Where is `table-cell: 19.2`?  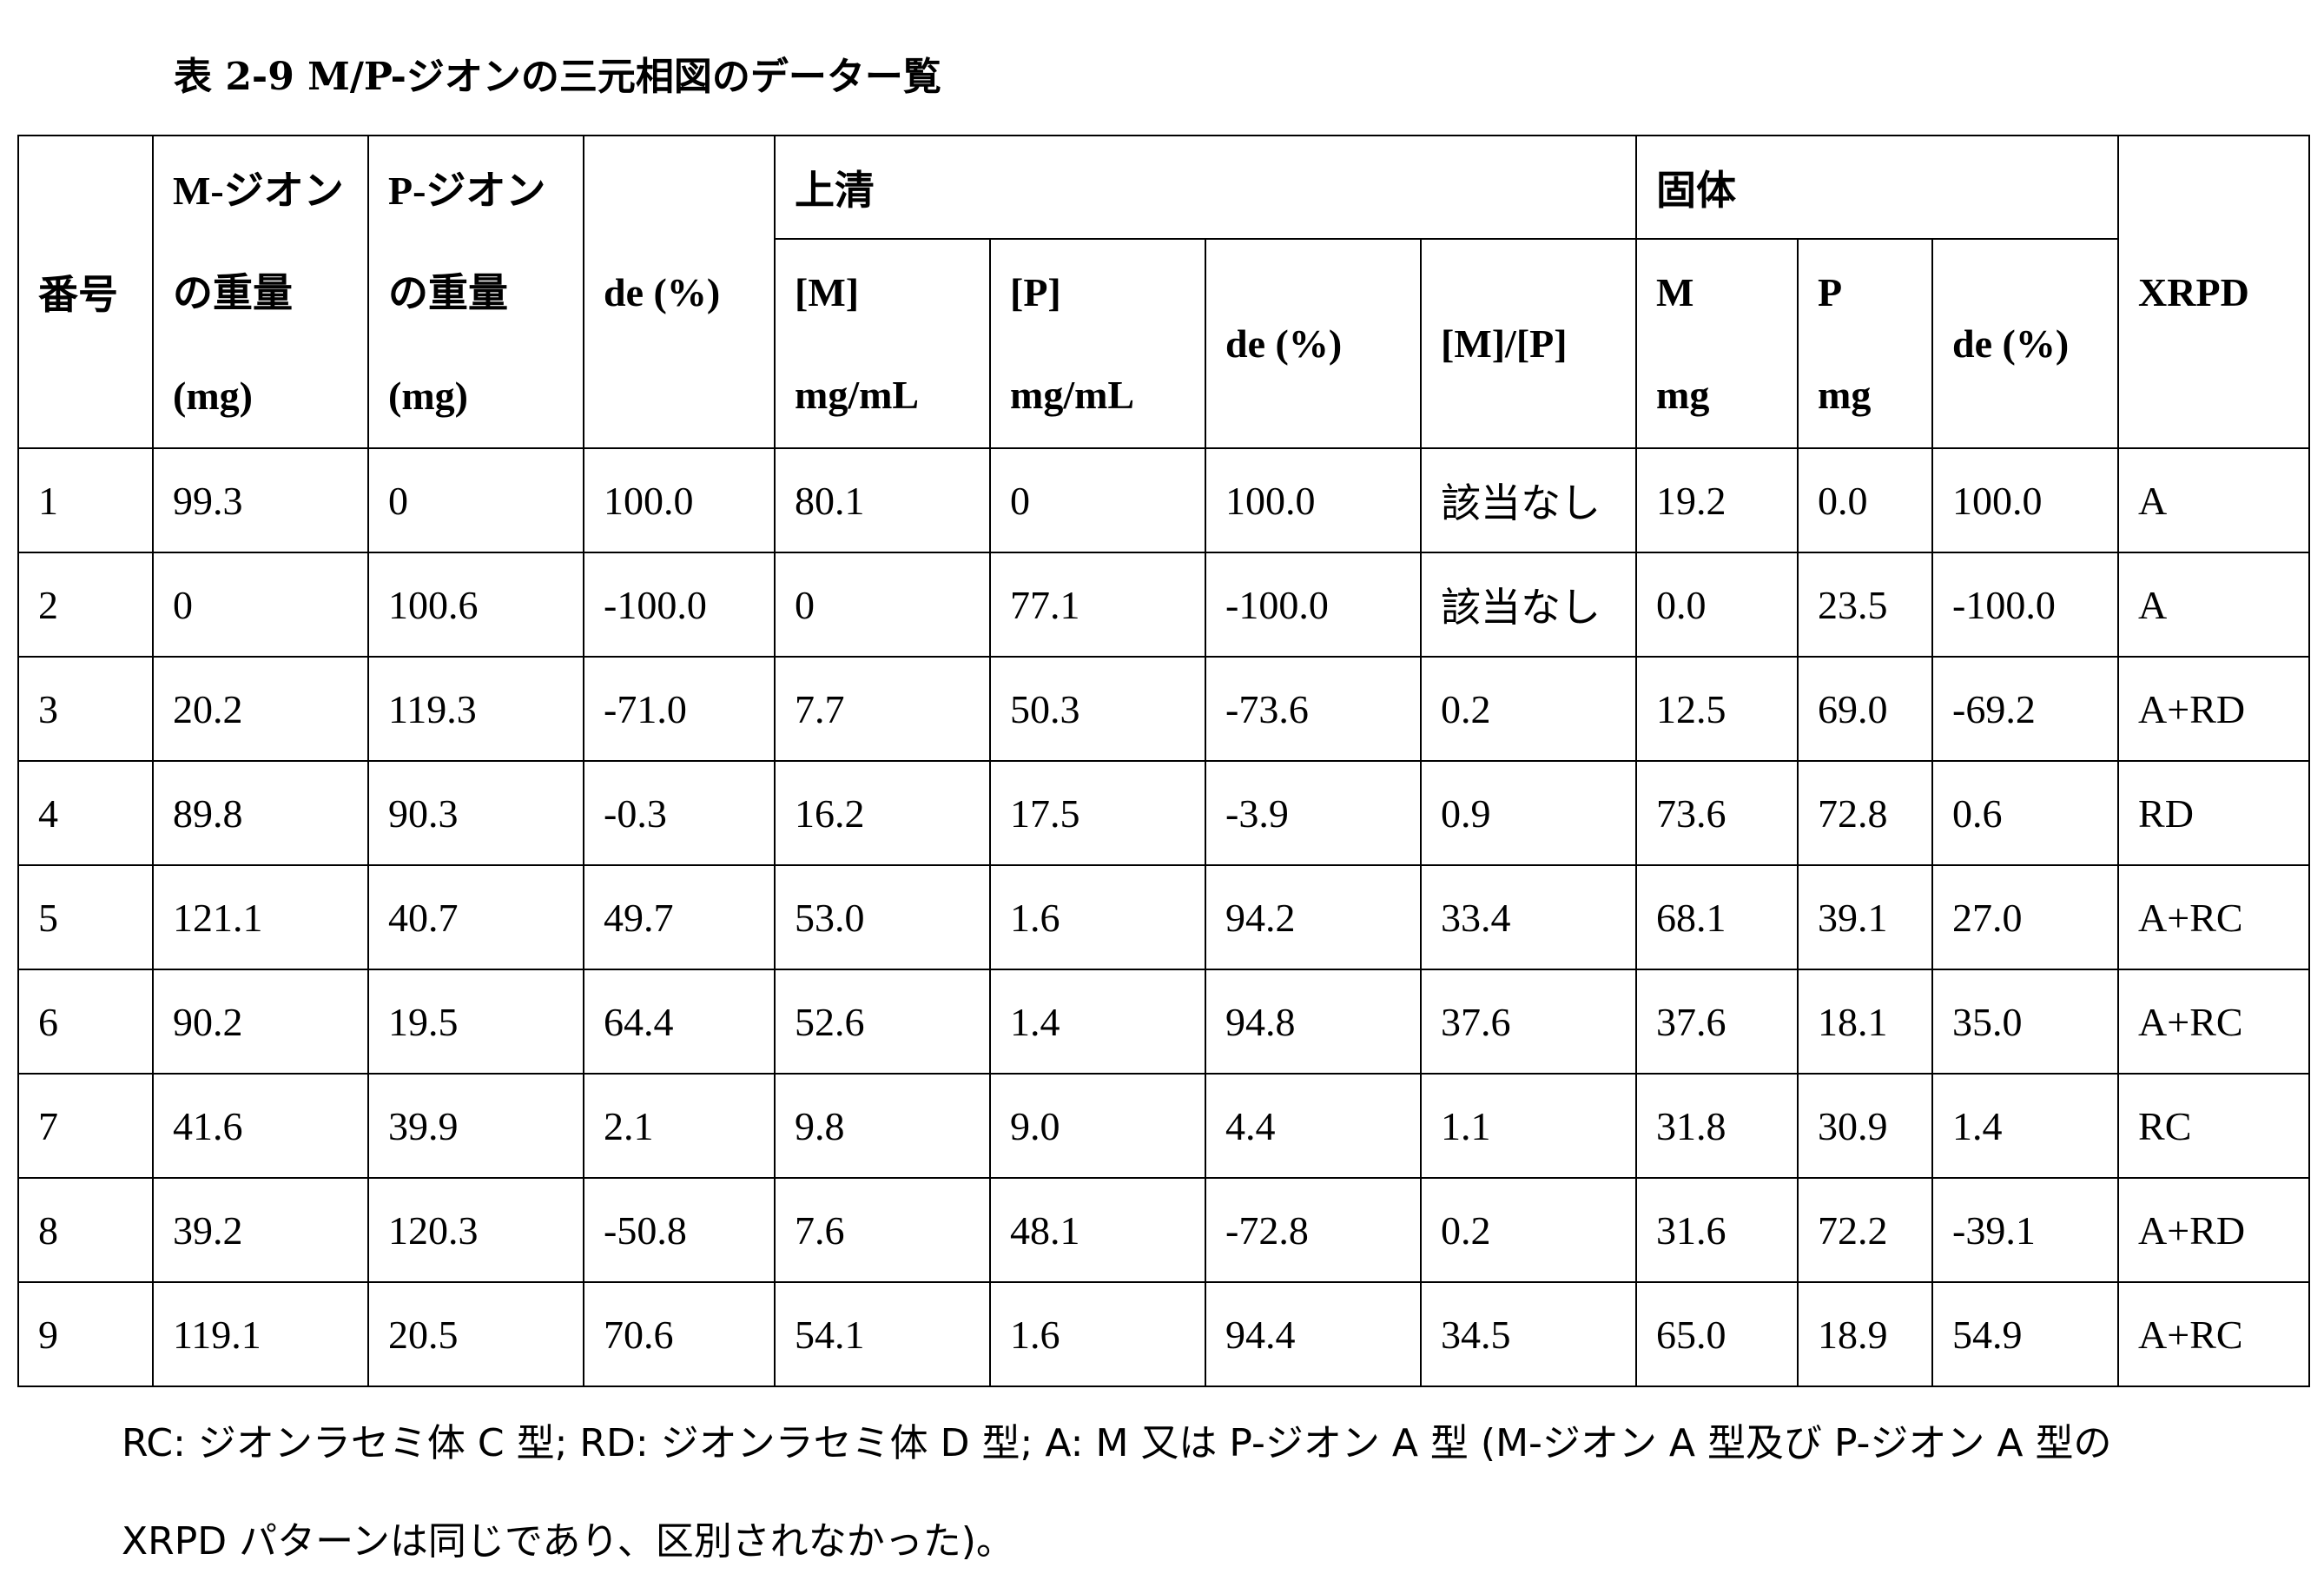 table-cell: 19.2 is located at coordinates (1717, 500).